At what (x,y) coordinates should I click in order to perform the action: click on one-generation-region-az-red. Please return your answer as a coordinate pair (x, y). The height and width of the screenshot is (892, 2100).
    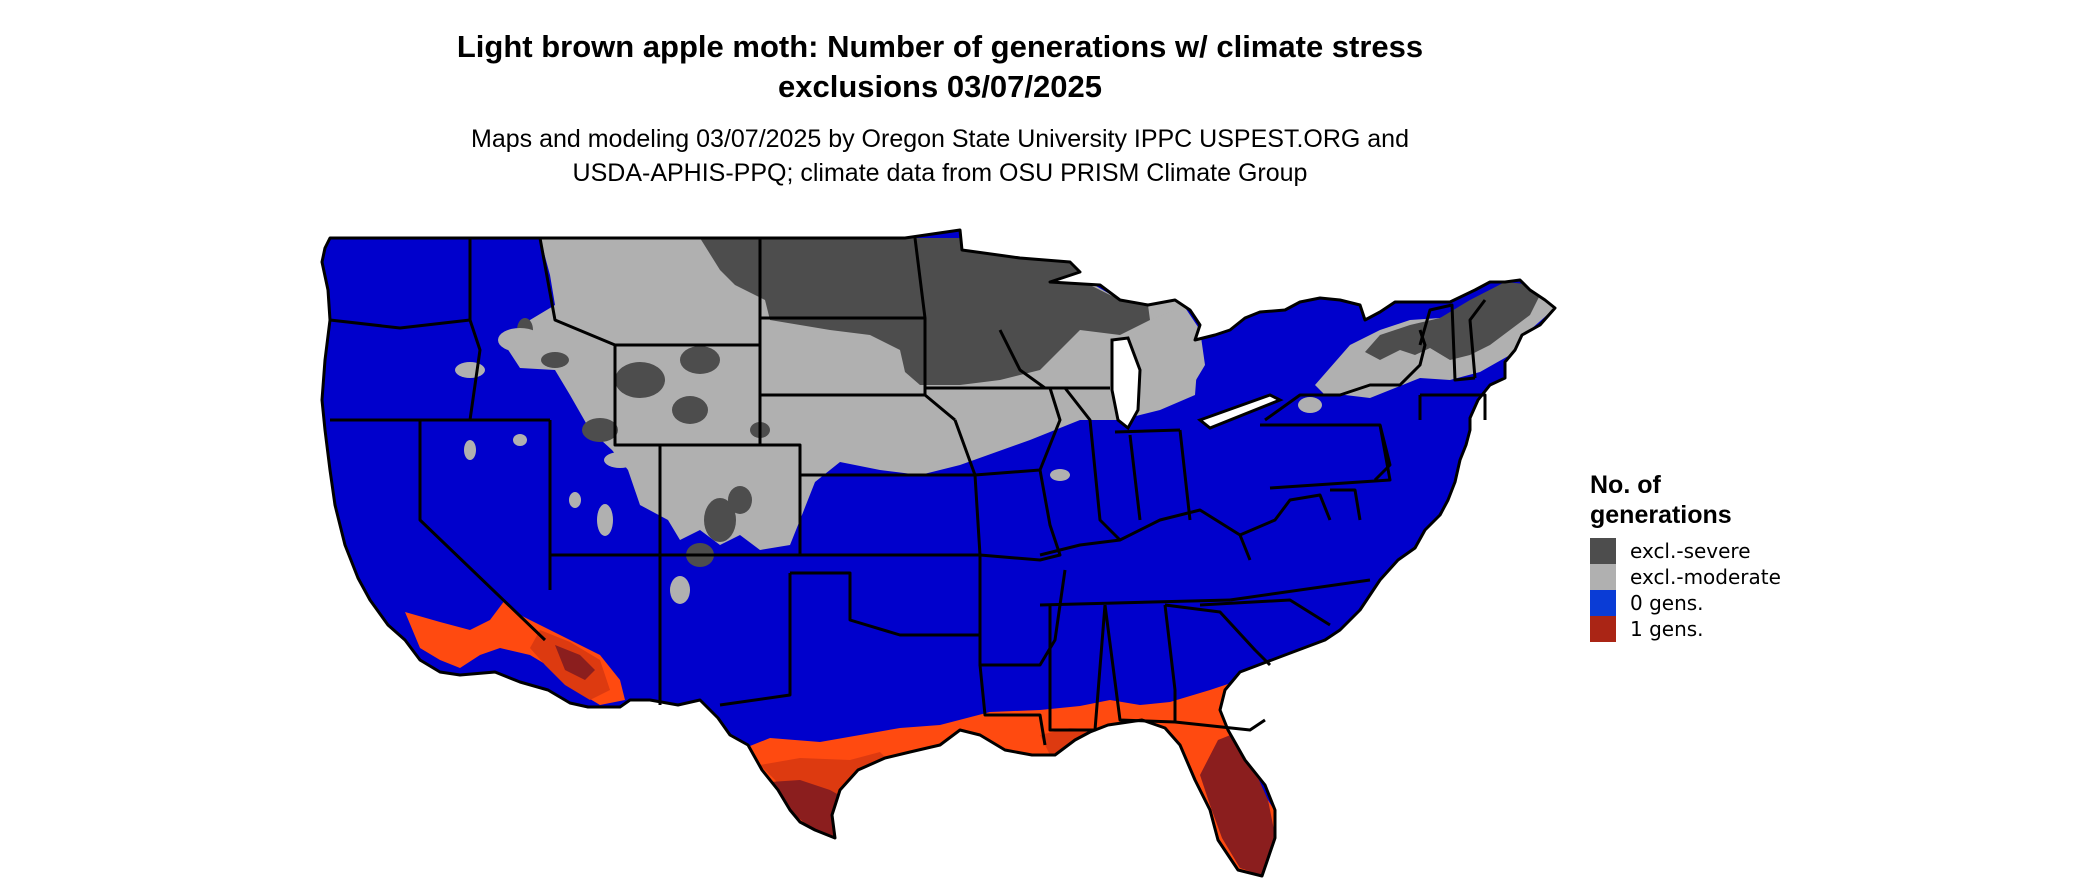
    Looking at the image, I should click on (575, 662).